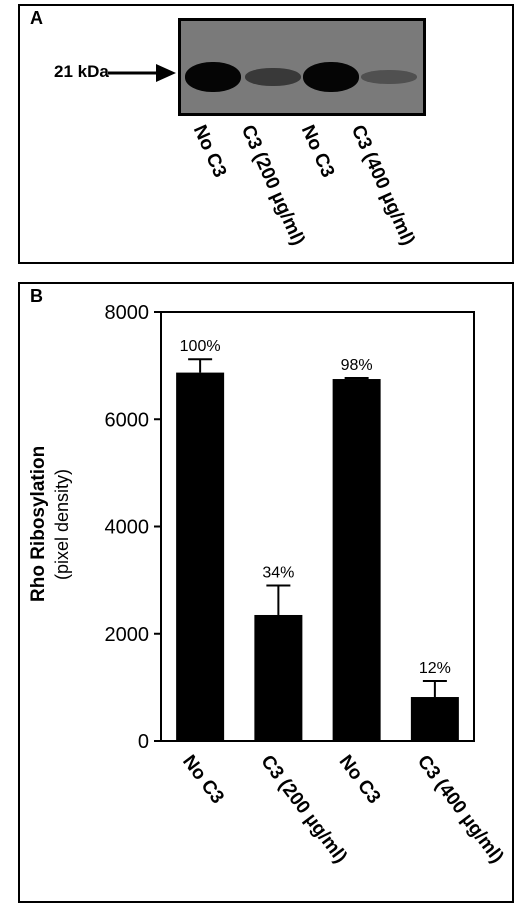  Describe the element at coordinates (357, 365) in the screenshot. I see `data-label: 98%` at that location.